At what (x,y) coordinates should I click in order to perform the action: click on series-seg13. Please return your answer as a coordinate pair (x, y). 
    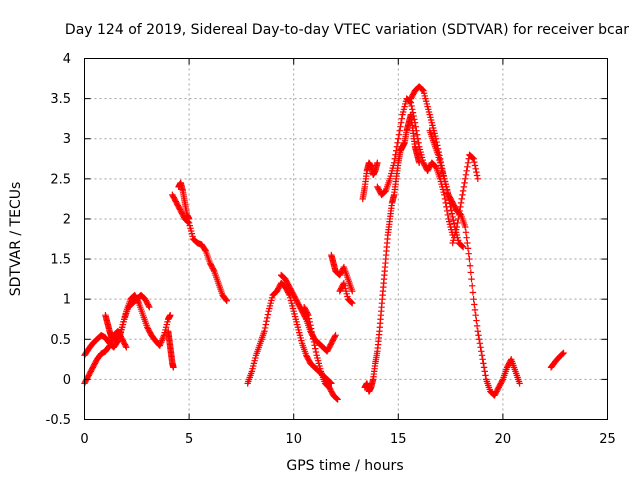
    Looking at the image, I should click on (392, 253).